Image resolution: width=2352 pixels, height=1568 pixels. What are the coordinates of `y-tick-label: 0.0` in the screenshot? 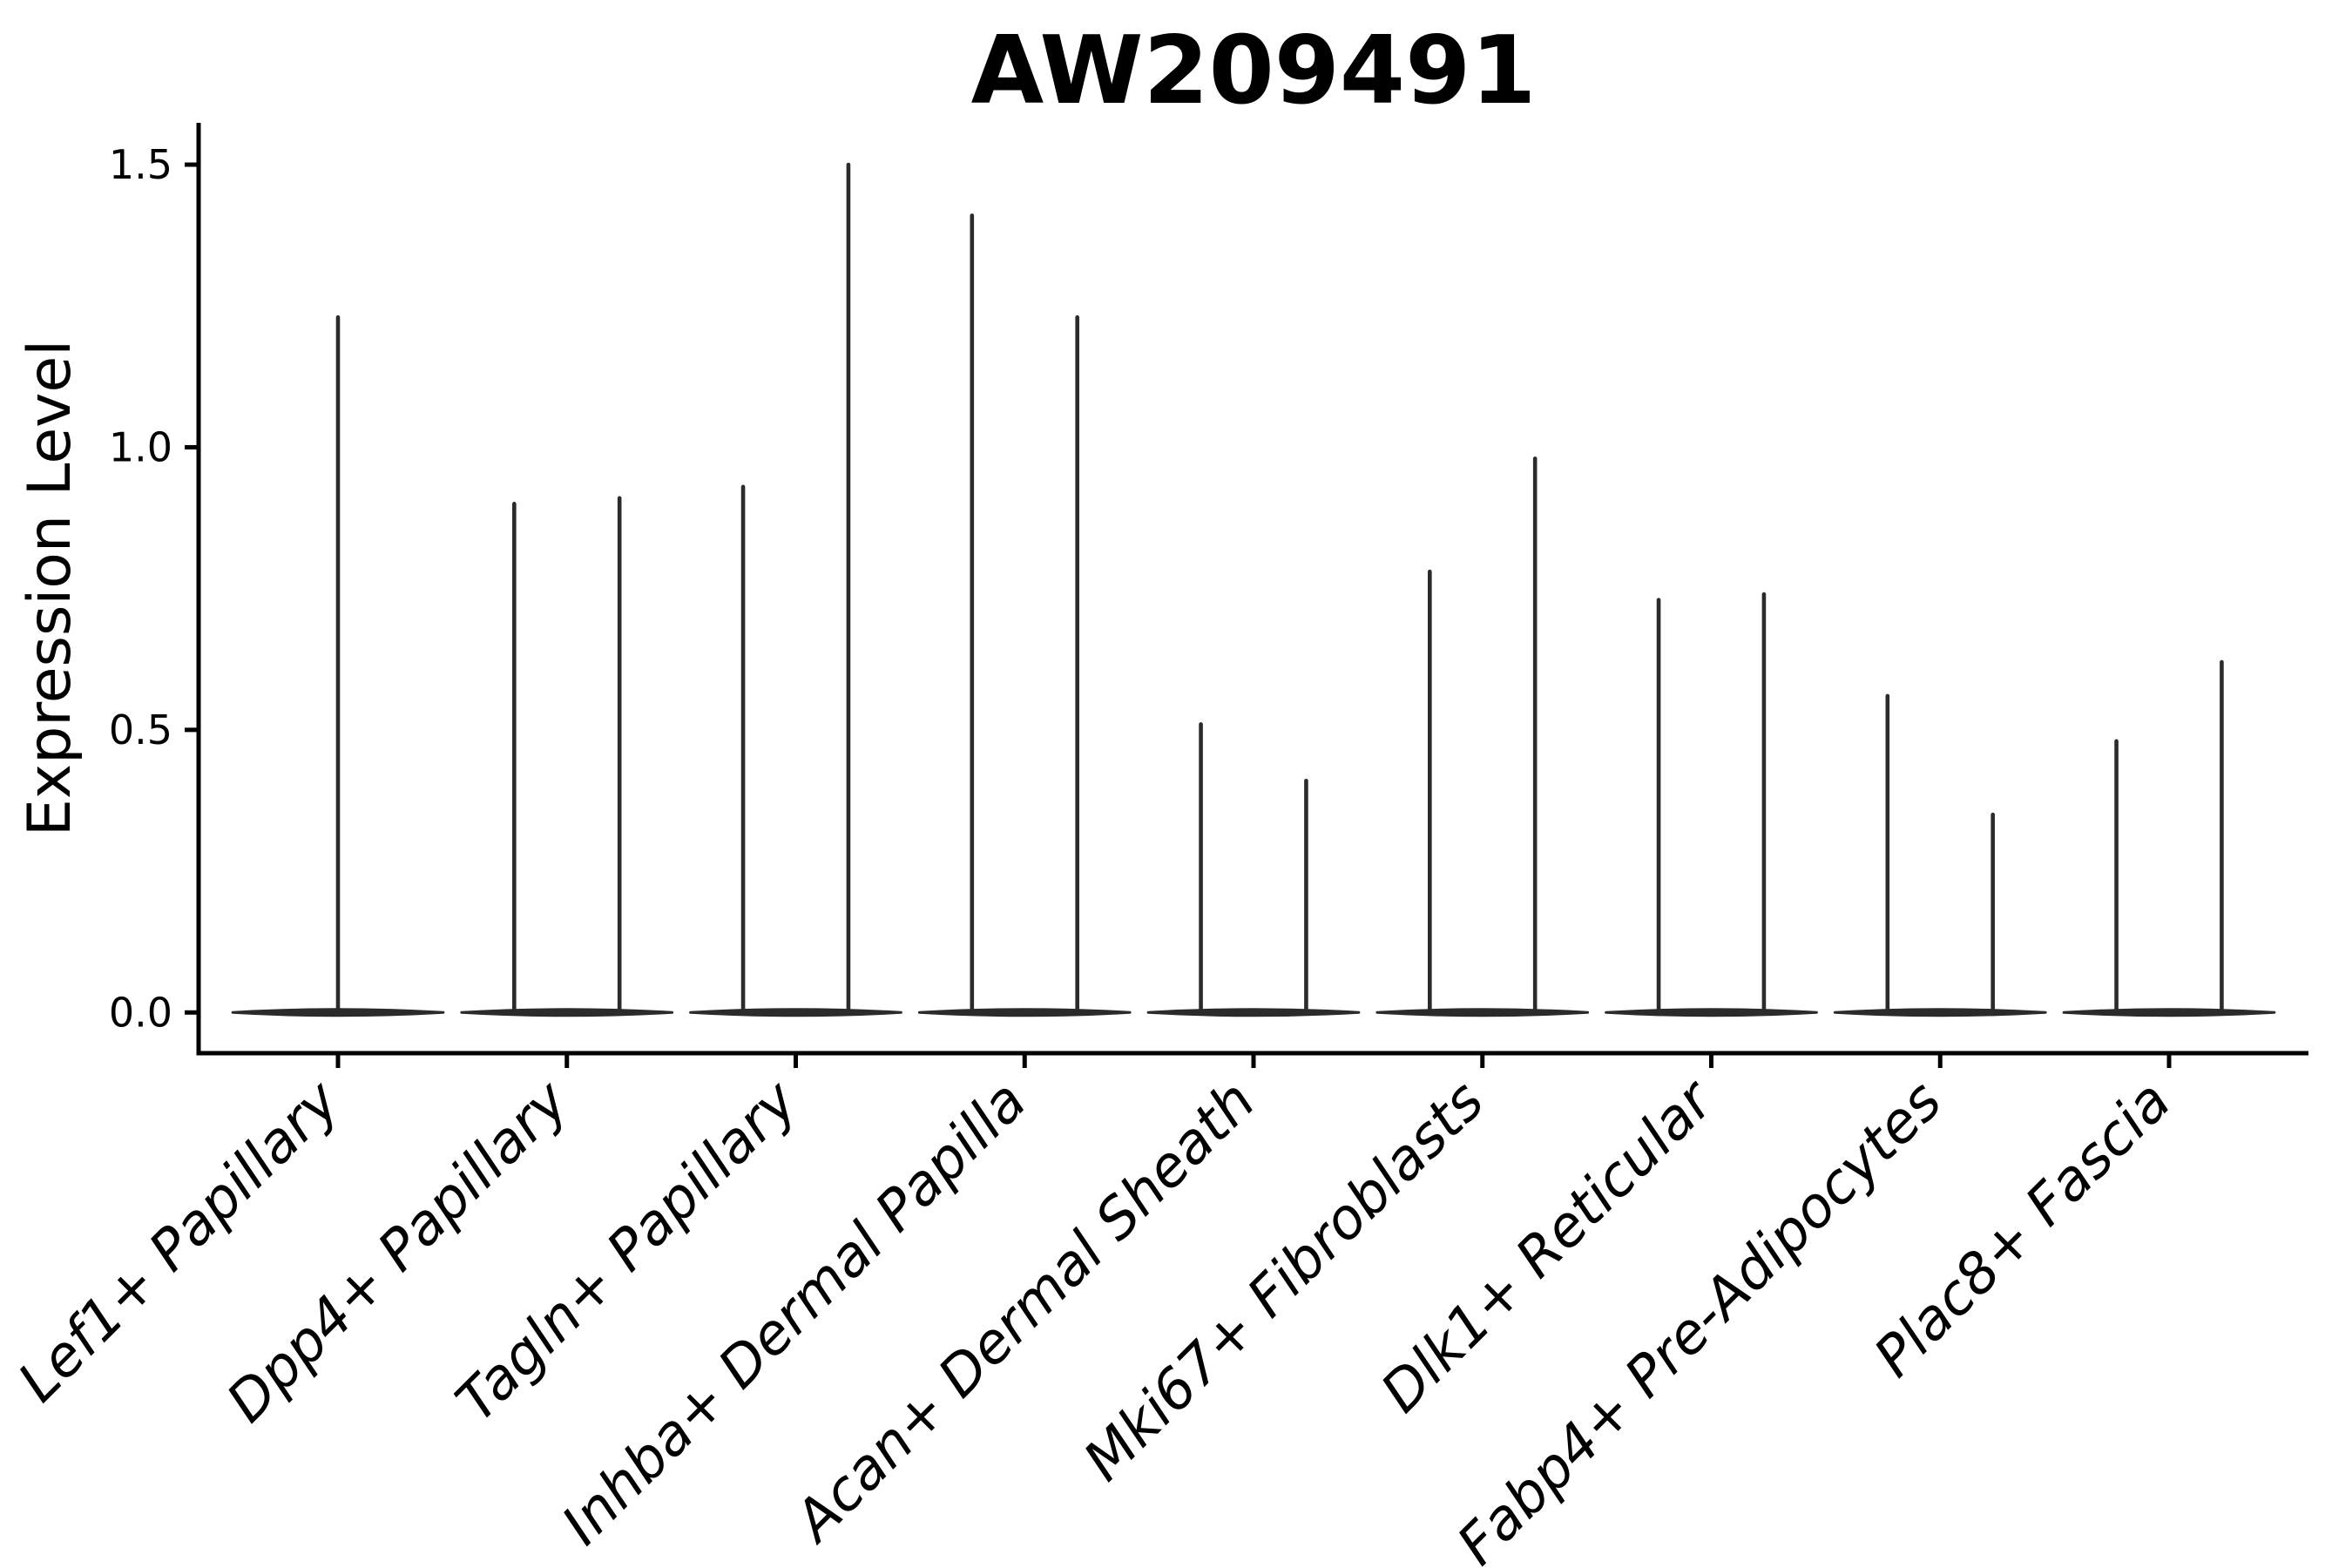 It's located at (140, 1013).